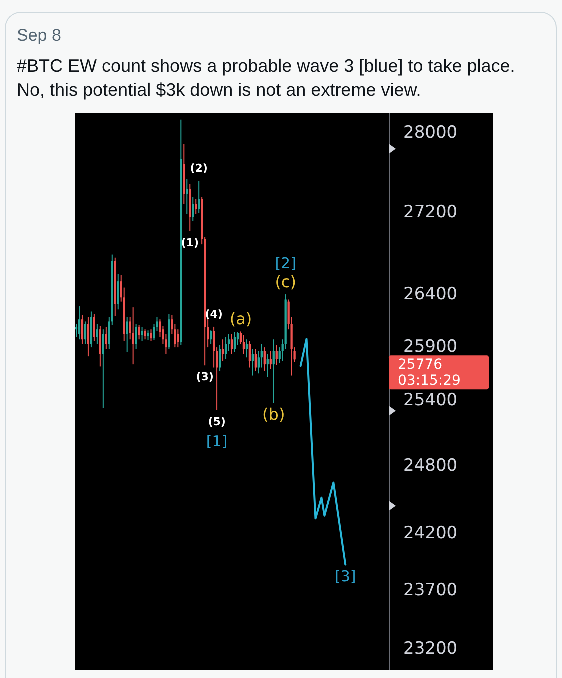 Image resolution: width=562 pixels, height=678 pixels. I want to click on annotation: (b), so click(274, 414).